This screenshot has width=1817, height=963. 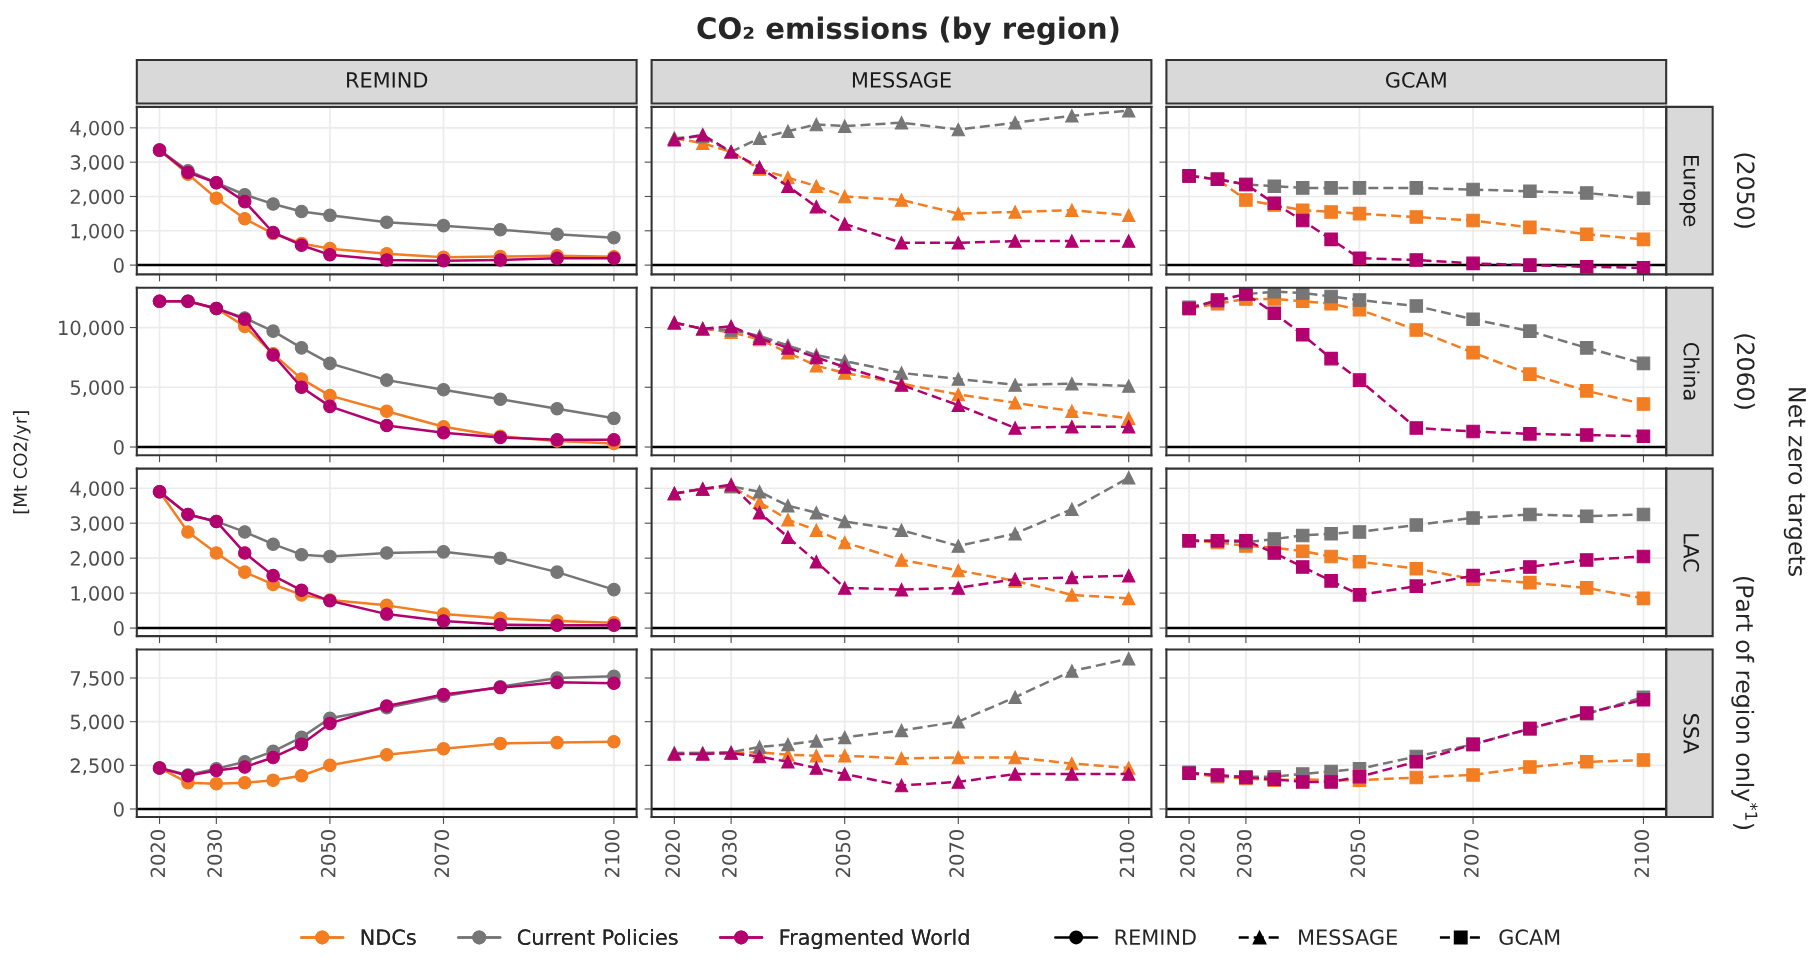 What do you see at coordinates (1691, 734) in the screenshot?
I see `y2-axis-title: SSA` at bounding box center [1691, 734].